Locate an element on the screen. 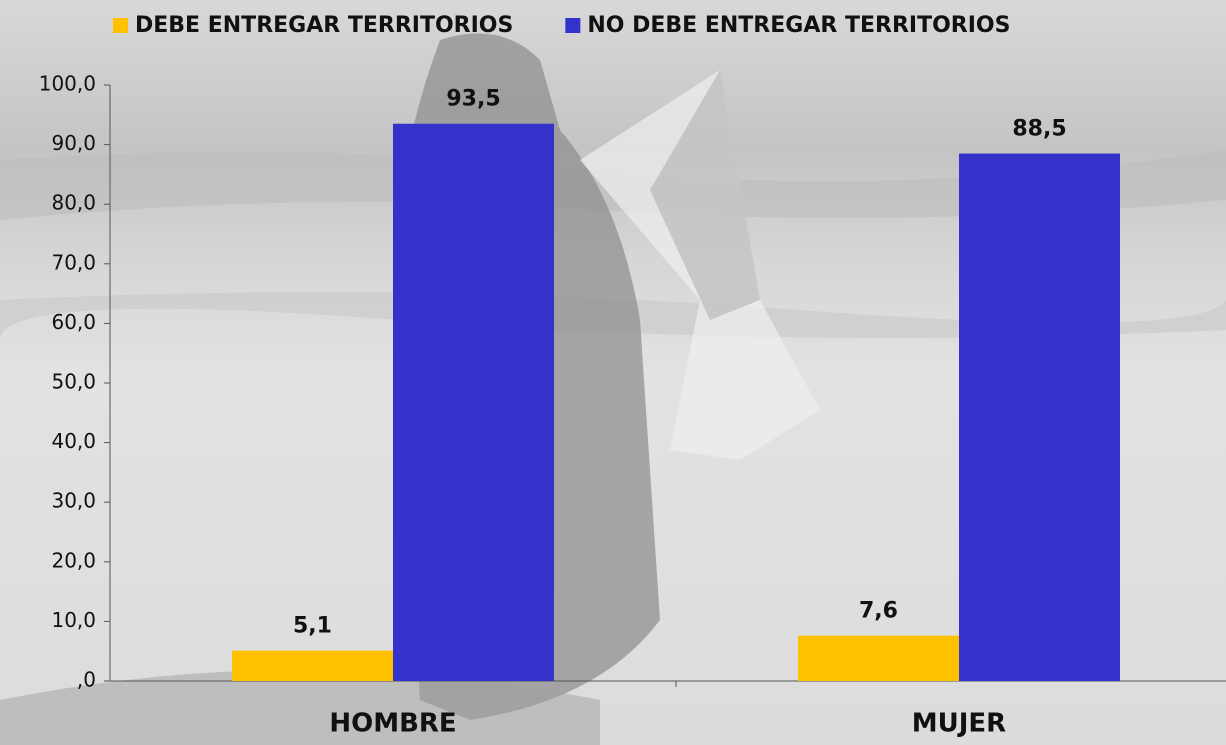 Image resolution: width=1226 pixels, height=745 pixels. y-tick-label: 30,0 is located at coordinates (73, 501).